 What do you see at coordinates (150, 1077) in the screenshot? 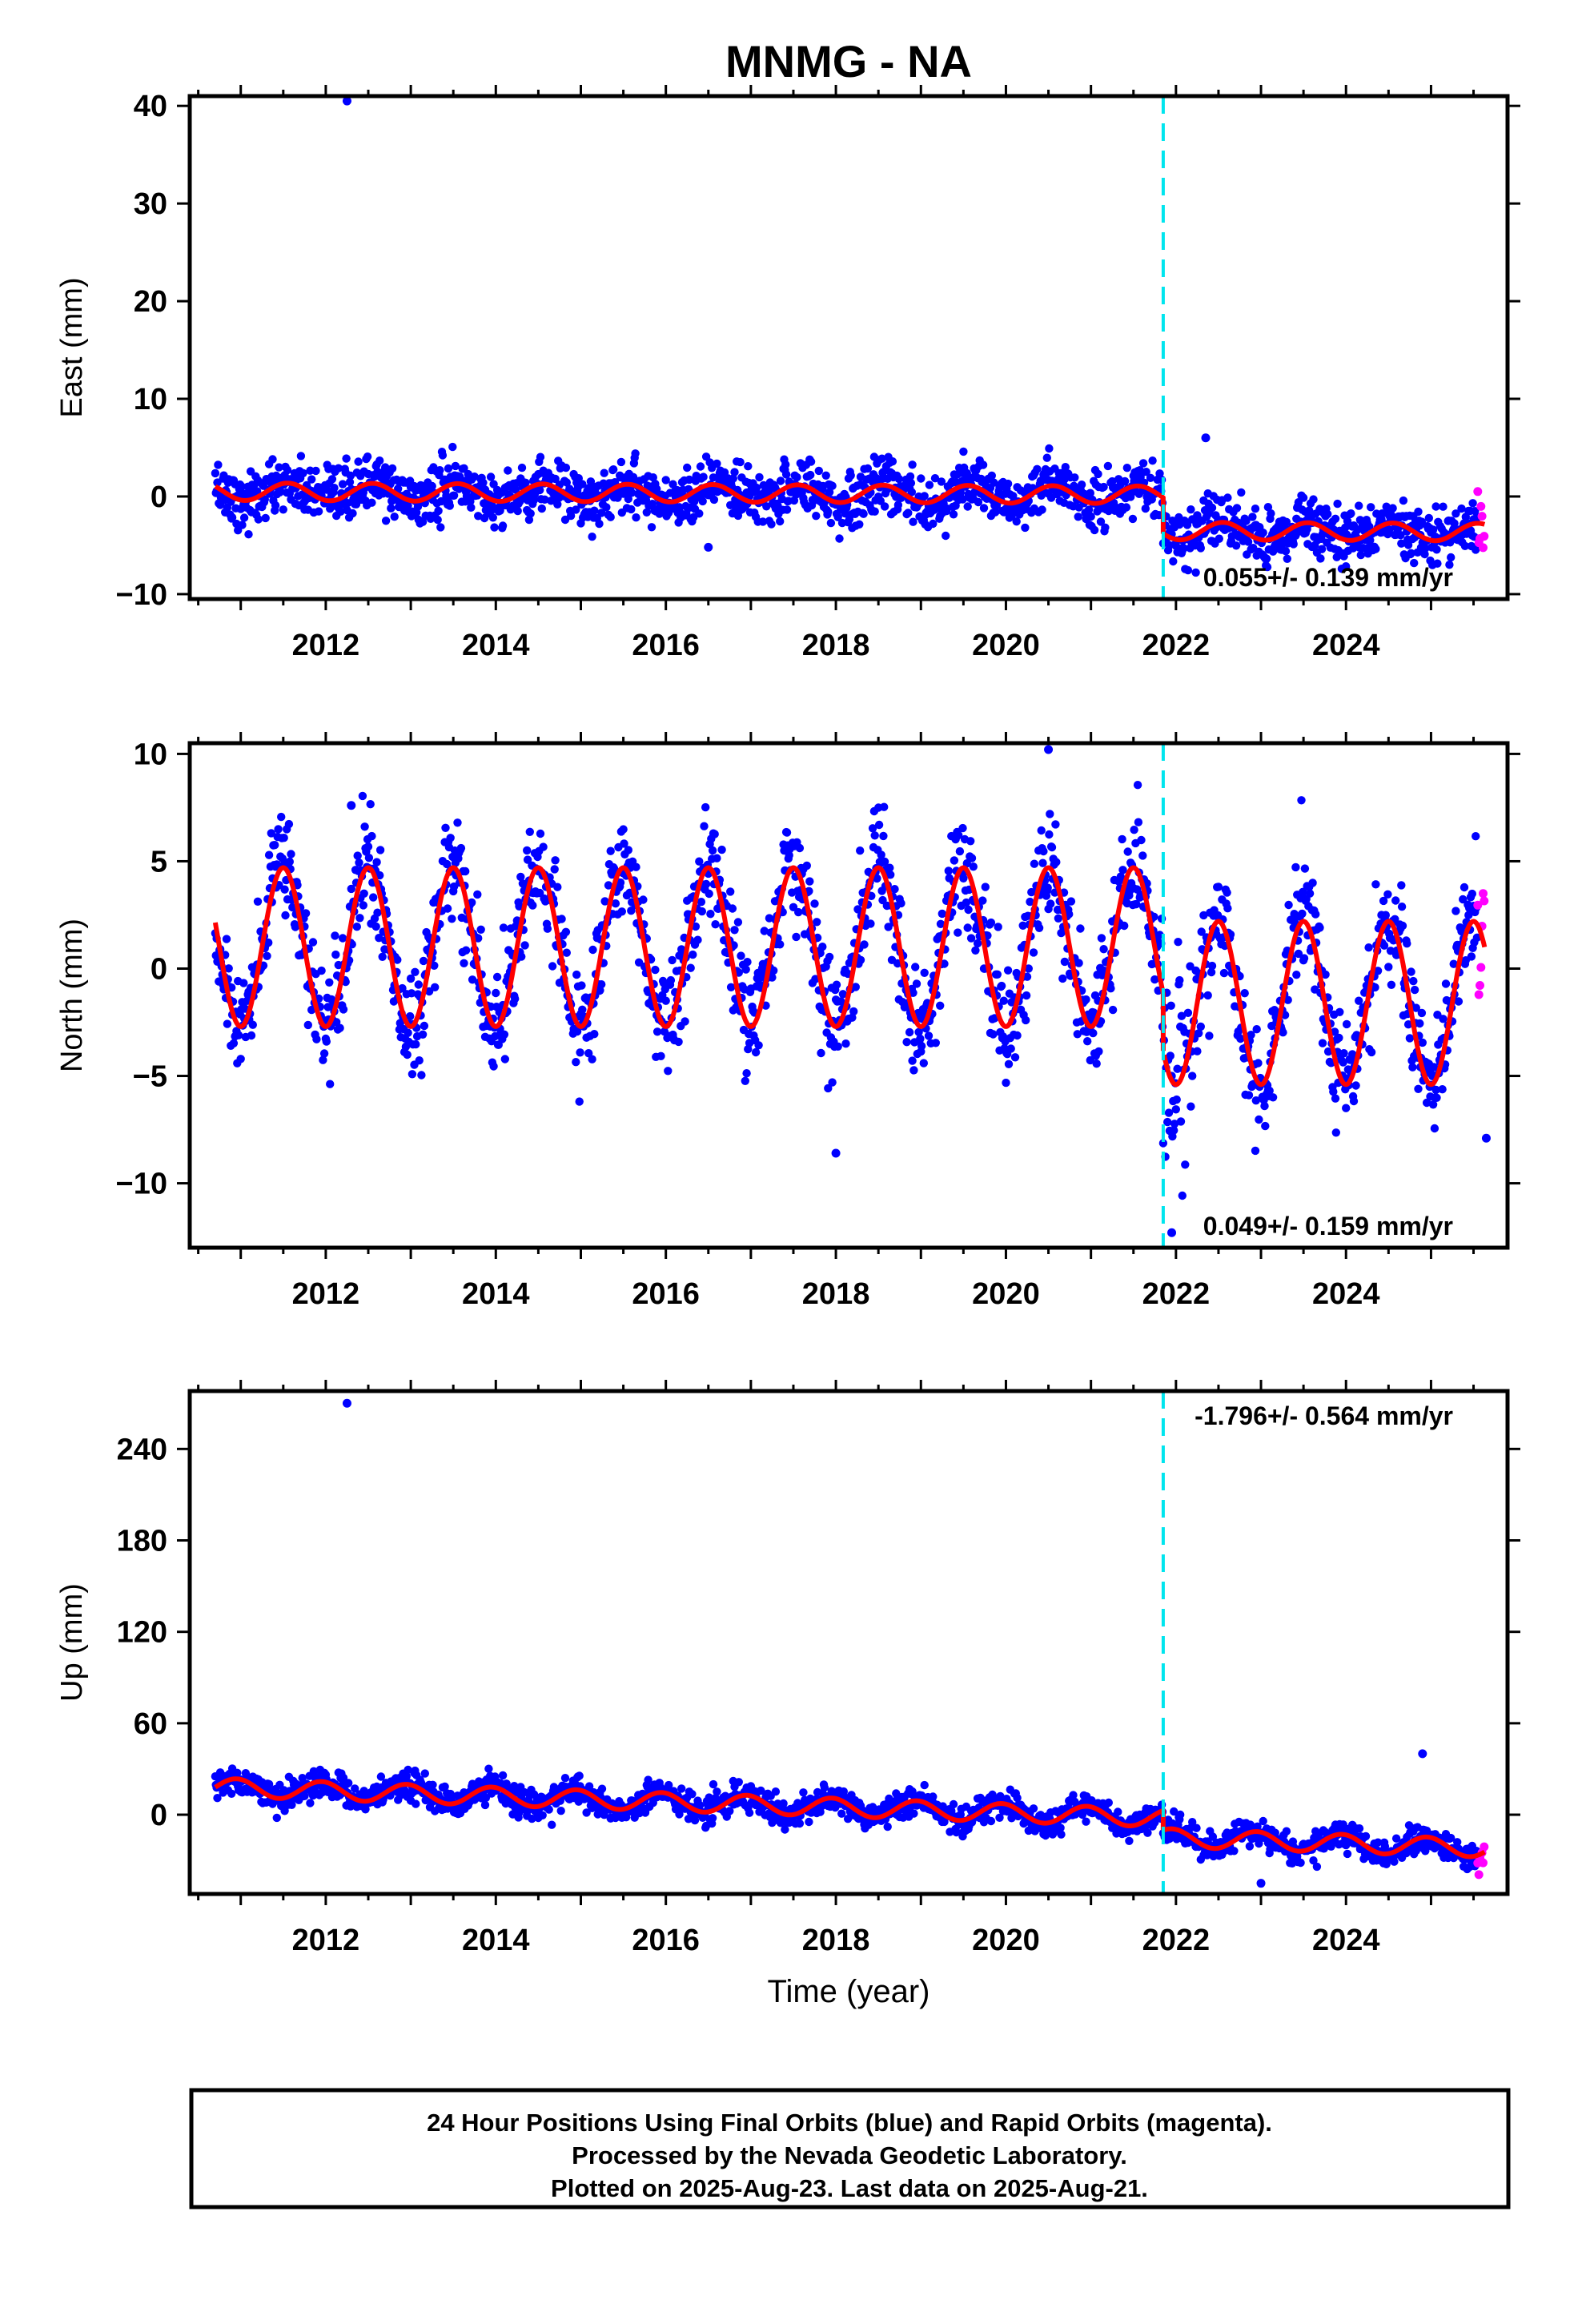
I see `y-tick-label: −5` at bounding box center [150, 1077].